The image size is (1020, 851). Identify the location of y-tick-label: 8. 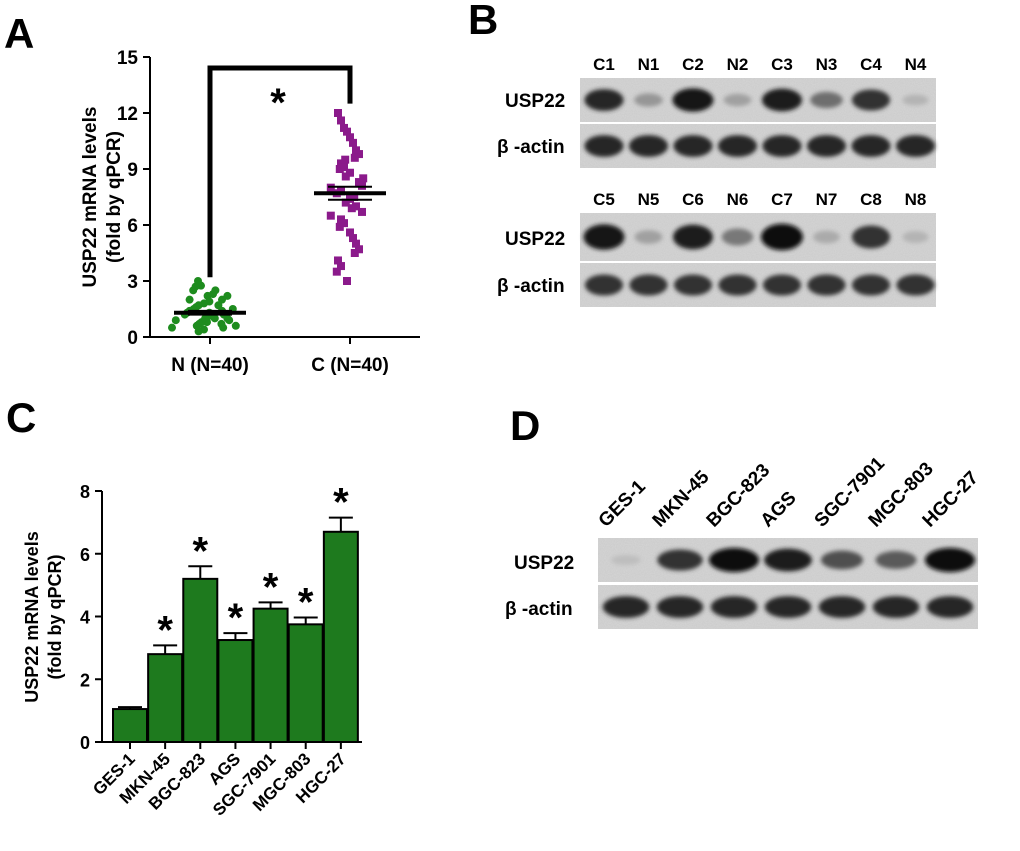
(85, 492).